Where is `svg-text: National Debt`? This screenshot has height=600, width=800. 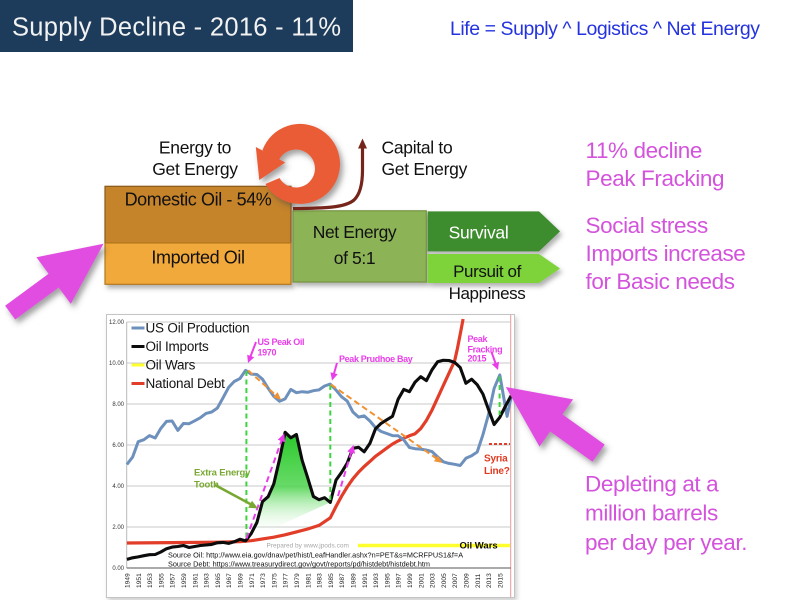 svg-text: National Debt is located at coordinates (186, 383).